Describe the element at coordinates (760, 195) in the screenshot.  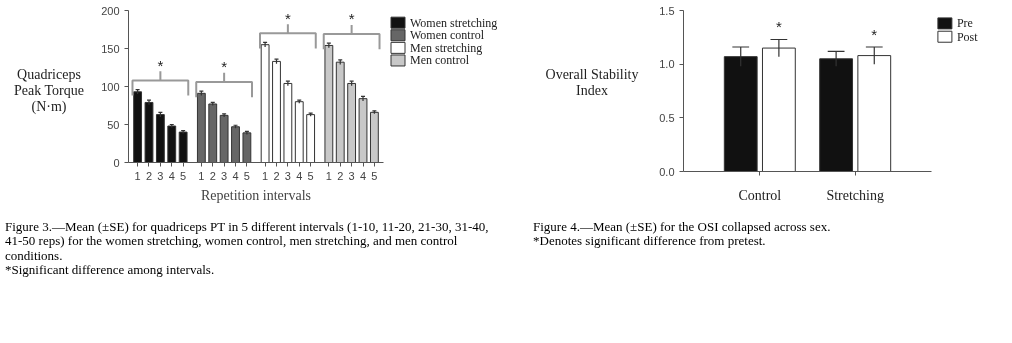
I see `x-tick-label: Control` at that location.